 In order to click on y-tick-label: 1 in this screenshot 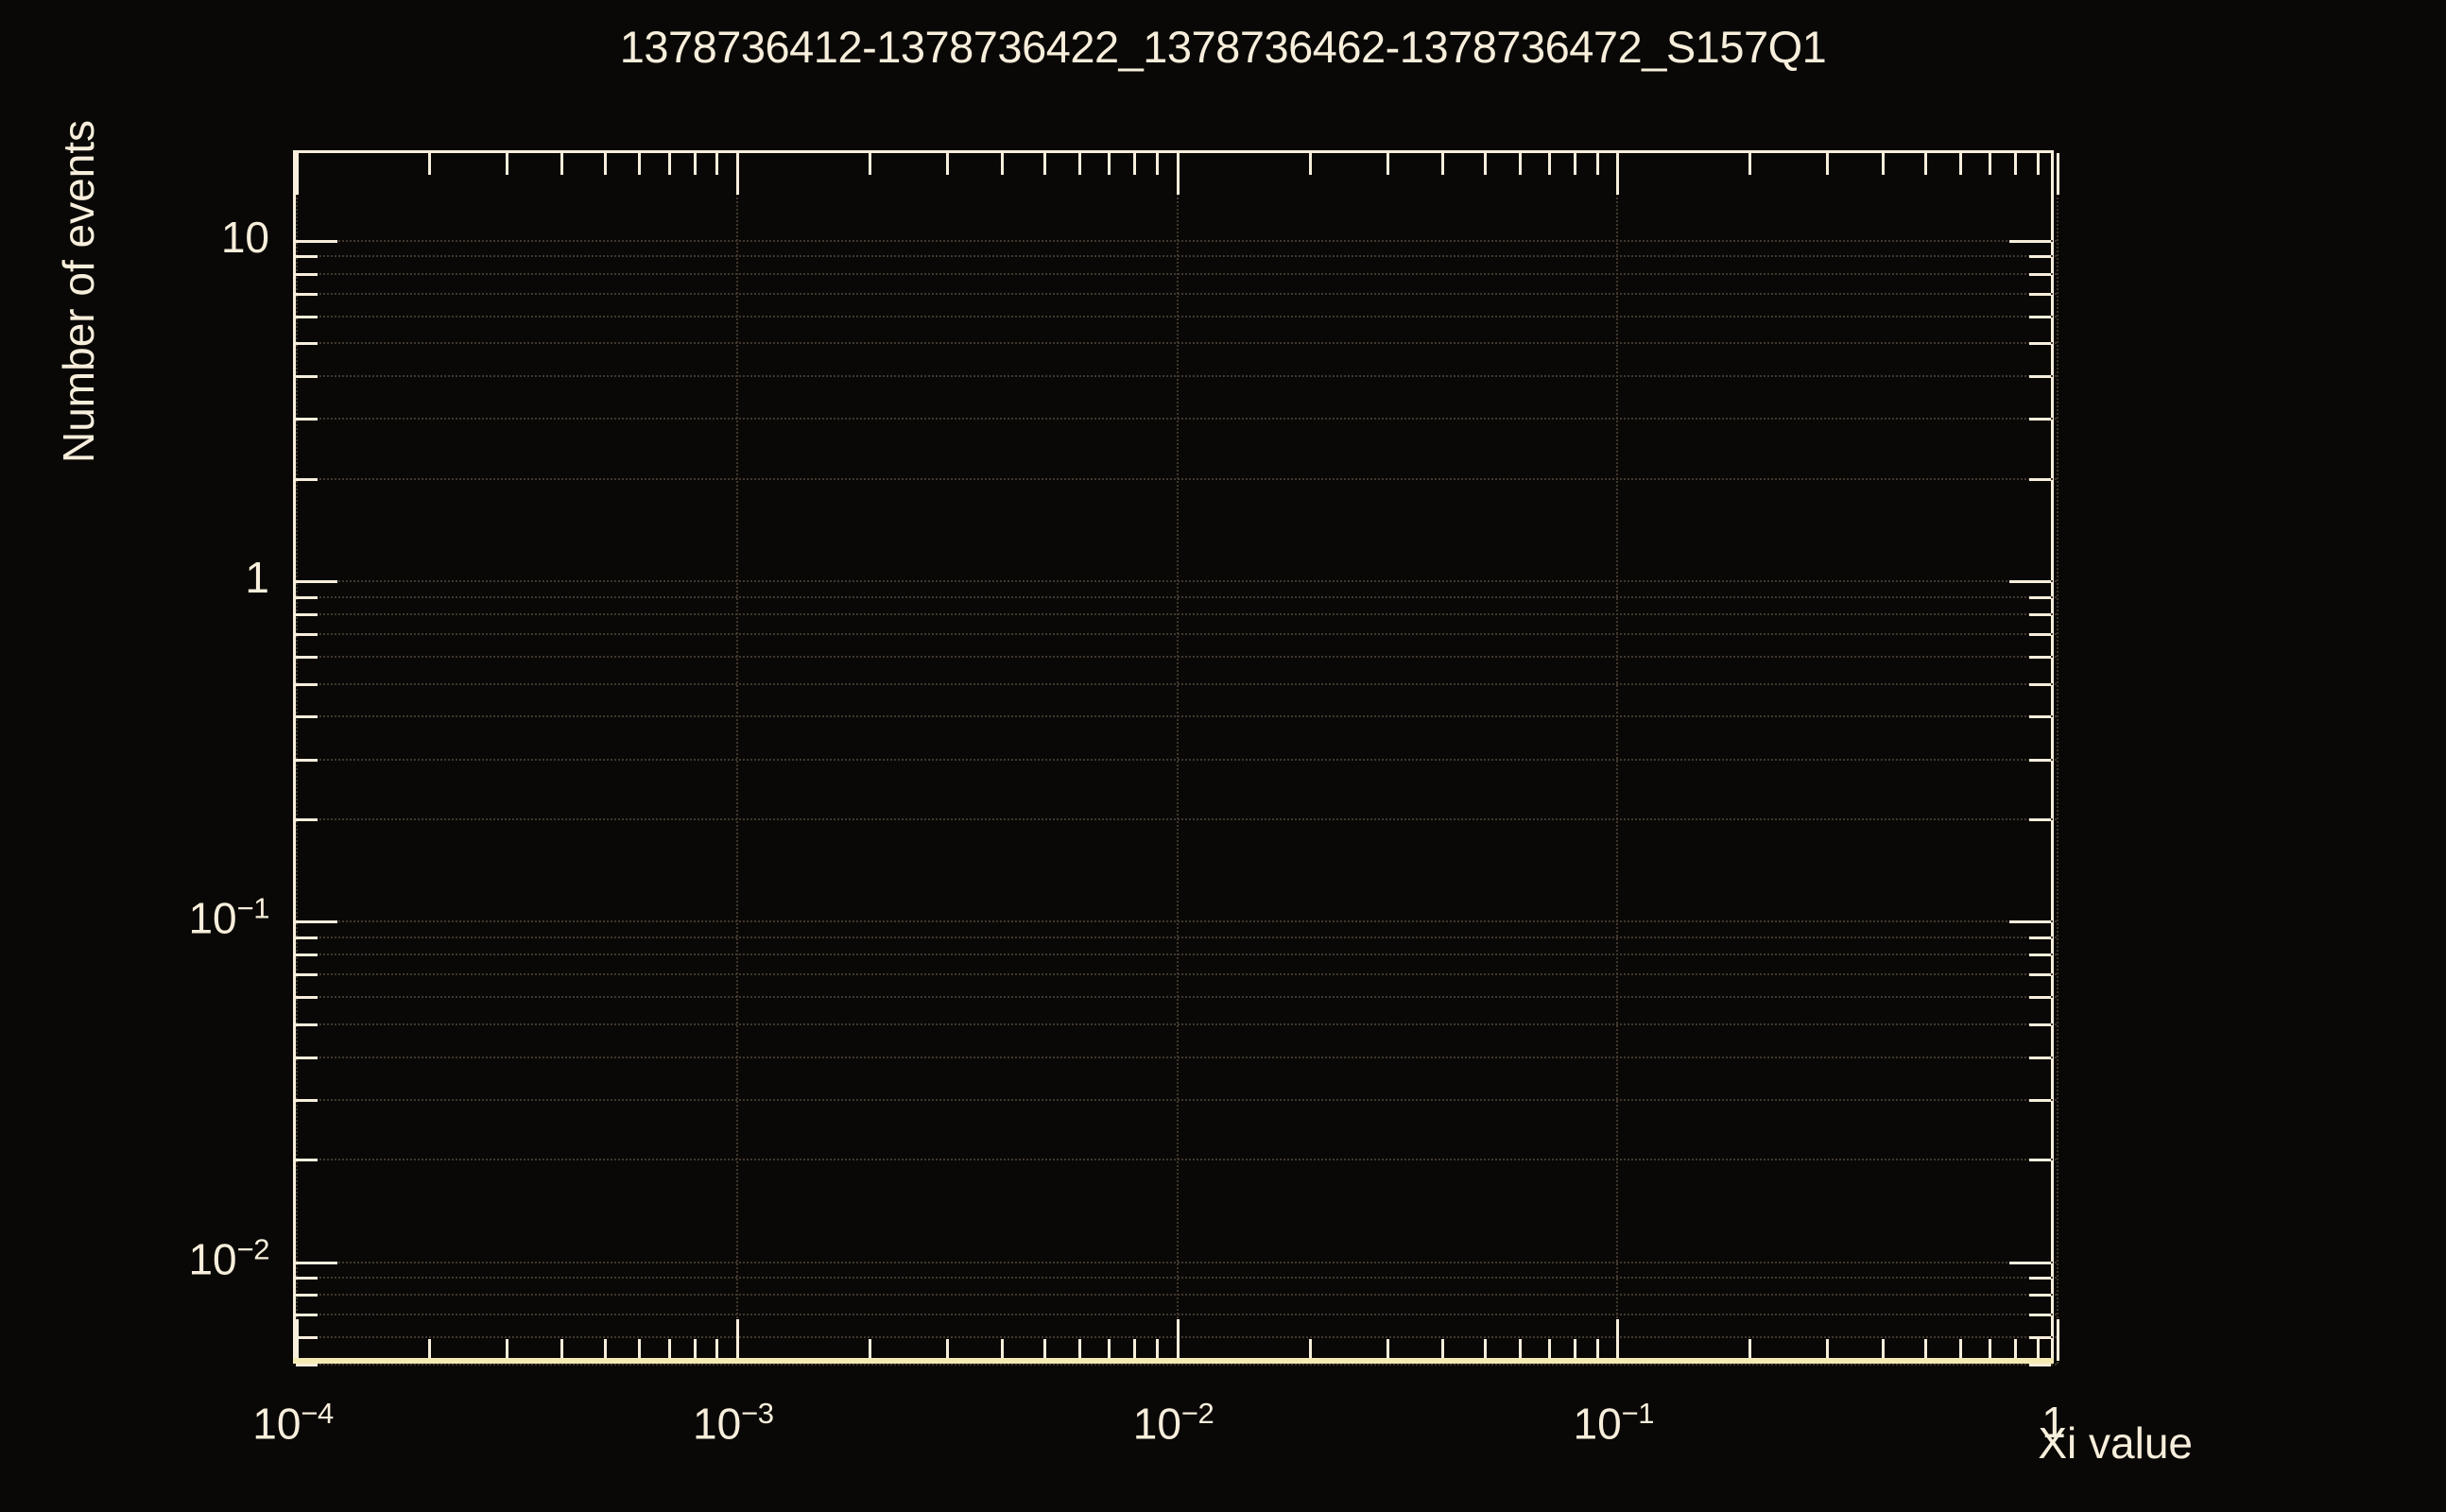, I will do `click(257, 577)`.